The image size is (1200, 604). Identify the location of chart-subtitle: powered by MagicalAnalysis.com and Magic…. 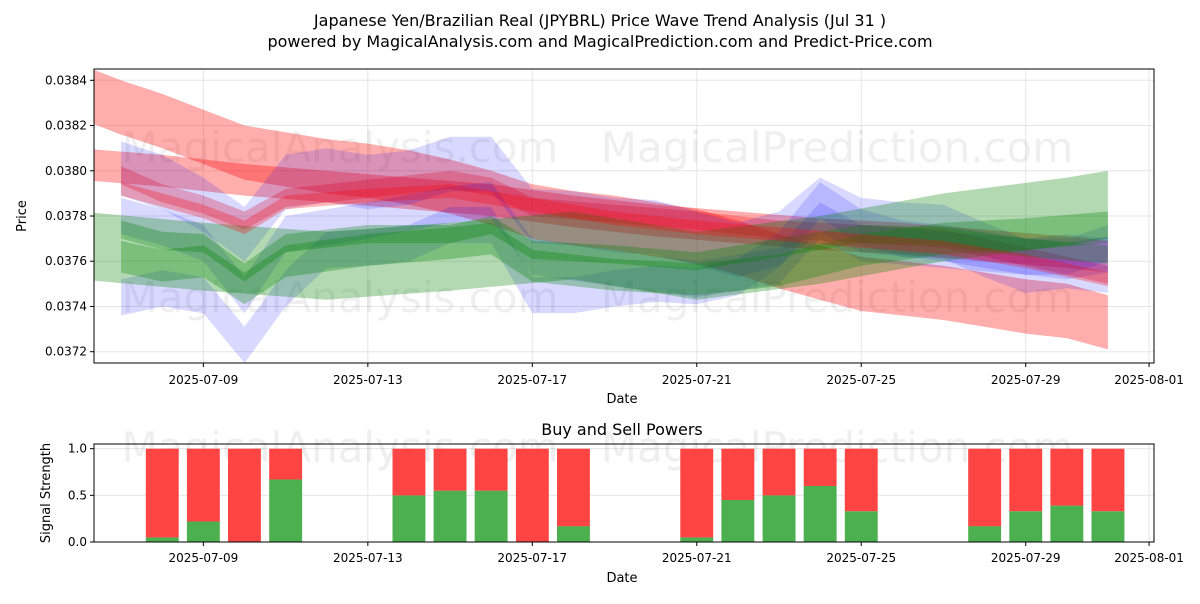
(599, 41).